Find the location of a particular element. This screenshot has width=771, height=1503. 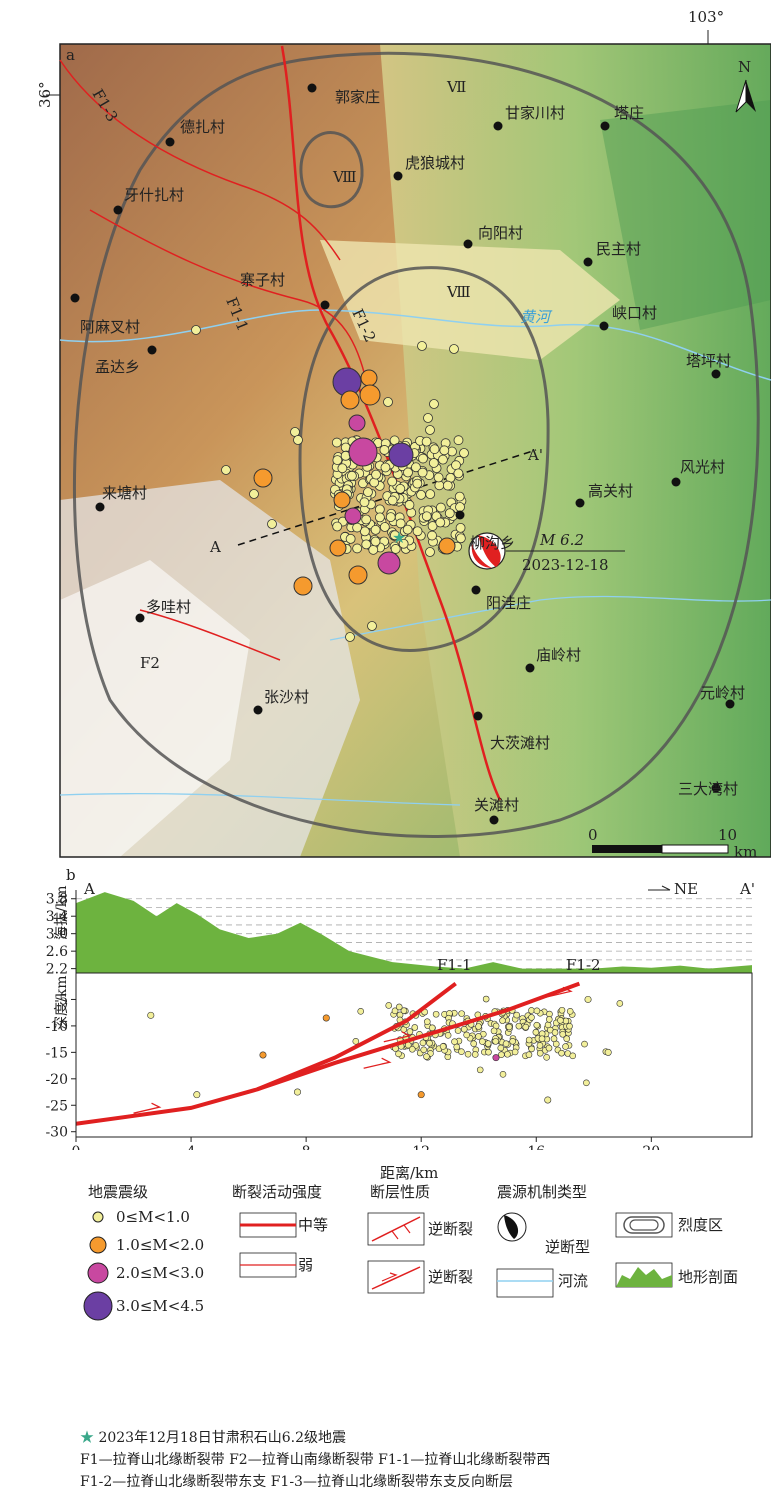

panel-b-label: b is located at coordinates (71, 875).